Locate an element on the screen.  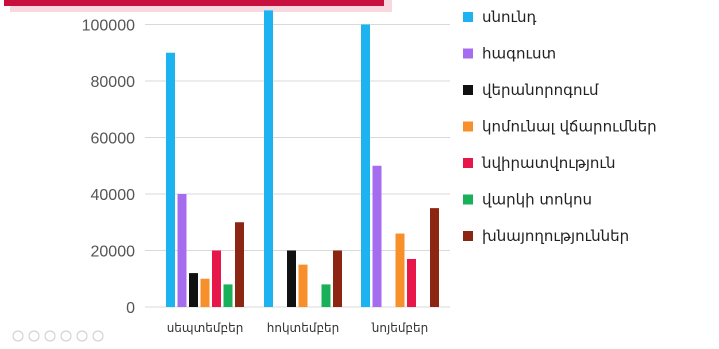
legend-label: վերանորոգում is located at coordinates (540, 90).